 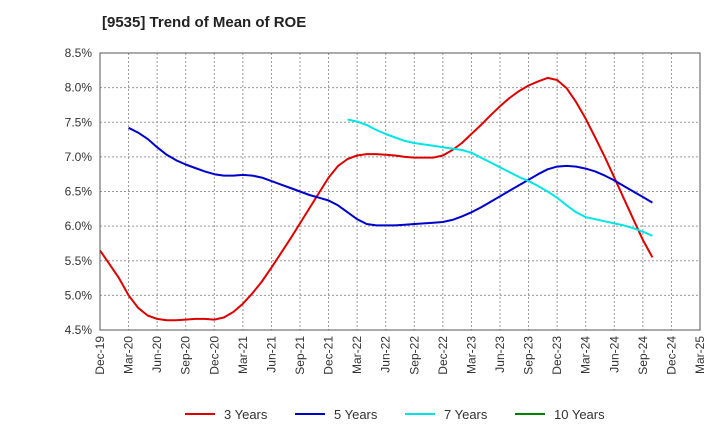 What do you see at coordinates (671, 355) in the screenshot?
I see `x-tick-label: Dec-24` at bounding box center [671, 355].